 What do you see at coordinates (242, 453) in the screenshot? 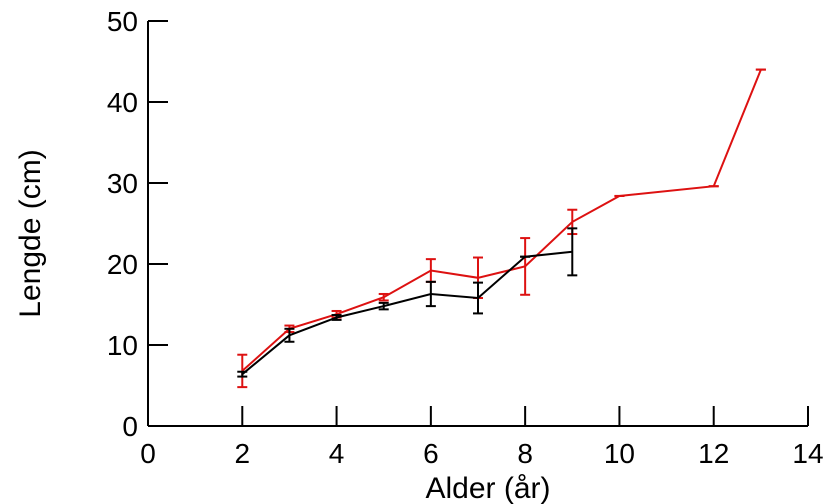
I see `x-tick-label: 2` at bounding box center [242, 453].